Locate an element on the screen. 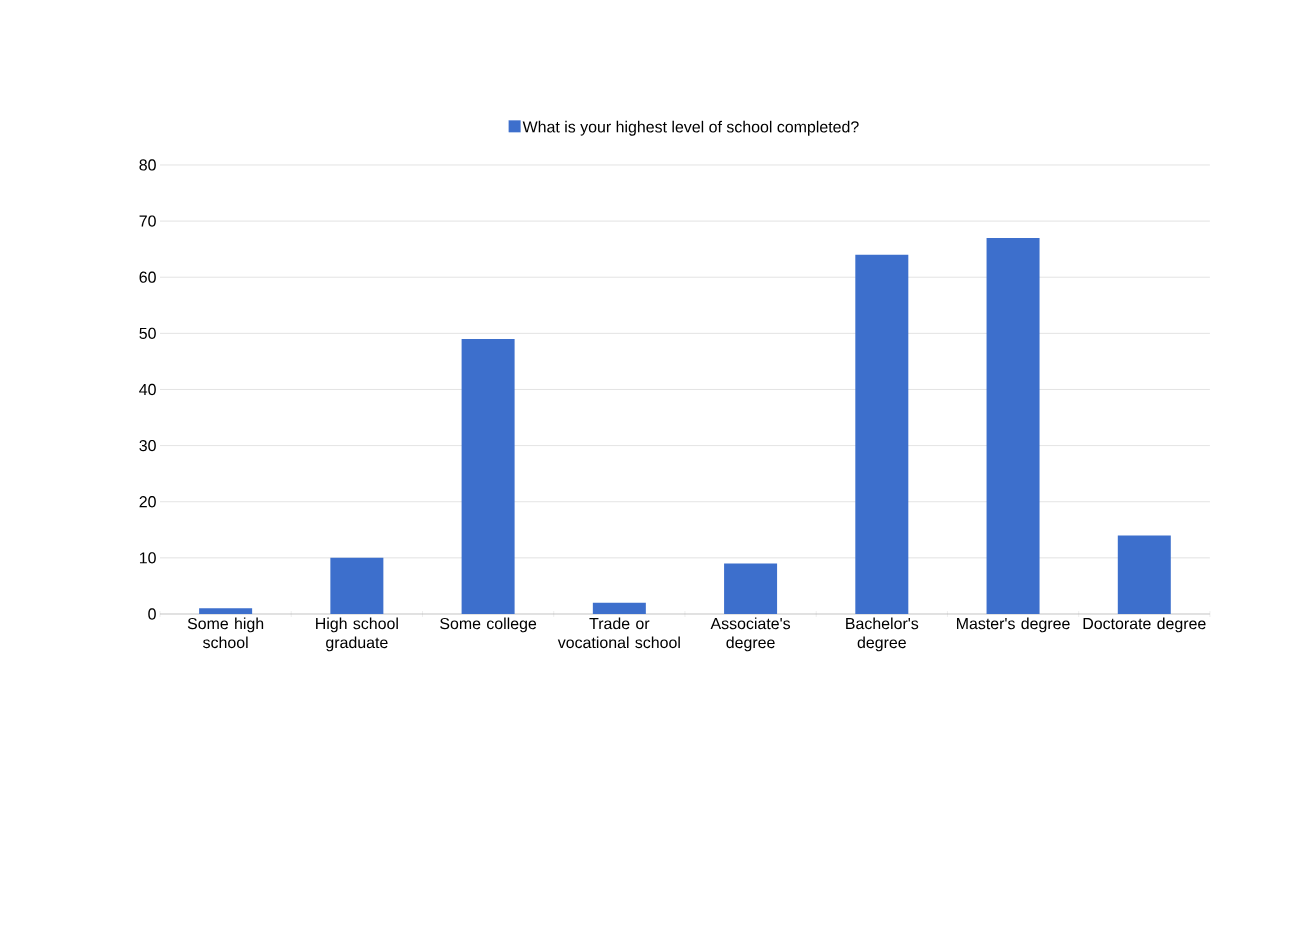 Image resolution: width=1294 pixels, height=940 pixels. x-tick-label: Master's degree is located at coordinates (1013, 625).